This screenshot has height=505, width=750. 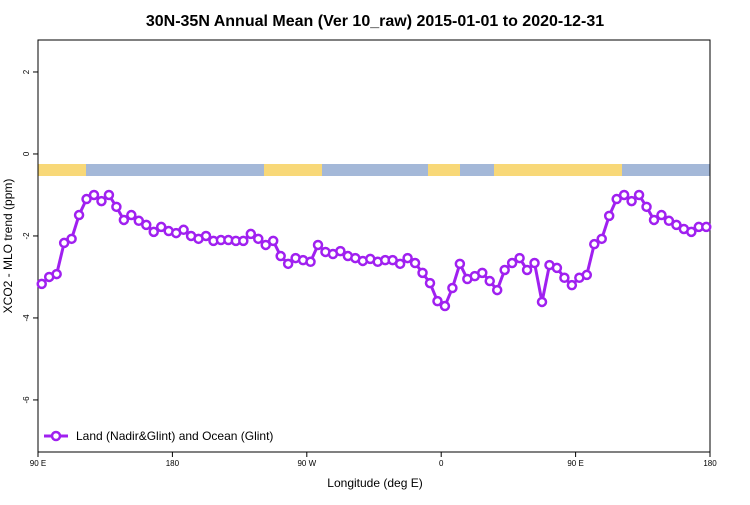 What do you see at coordinates (26, 318) in the screenshot?
I see `y-tick-label: -4` at bounding box center [26, 318].